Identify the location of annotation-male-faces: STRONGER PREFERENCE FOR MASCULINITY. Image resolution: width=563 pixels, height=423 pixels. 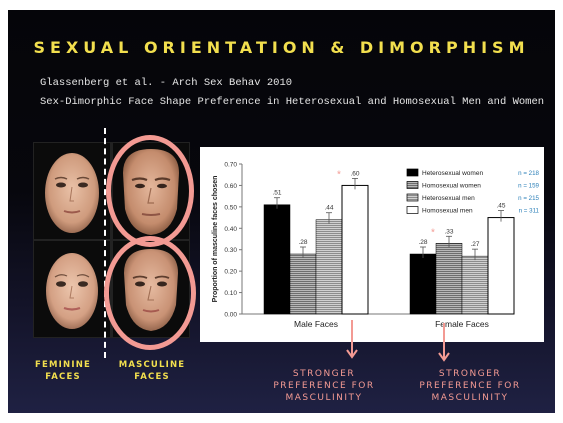
(324, 386).